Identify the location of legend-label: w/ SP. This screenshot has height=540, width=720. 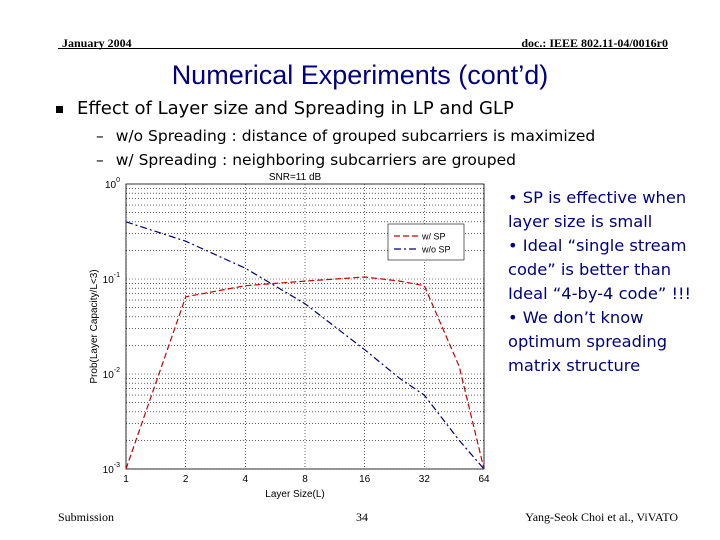
(433, 237).